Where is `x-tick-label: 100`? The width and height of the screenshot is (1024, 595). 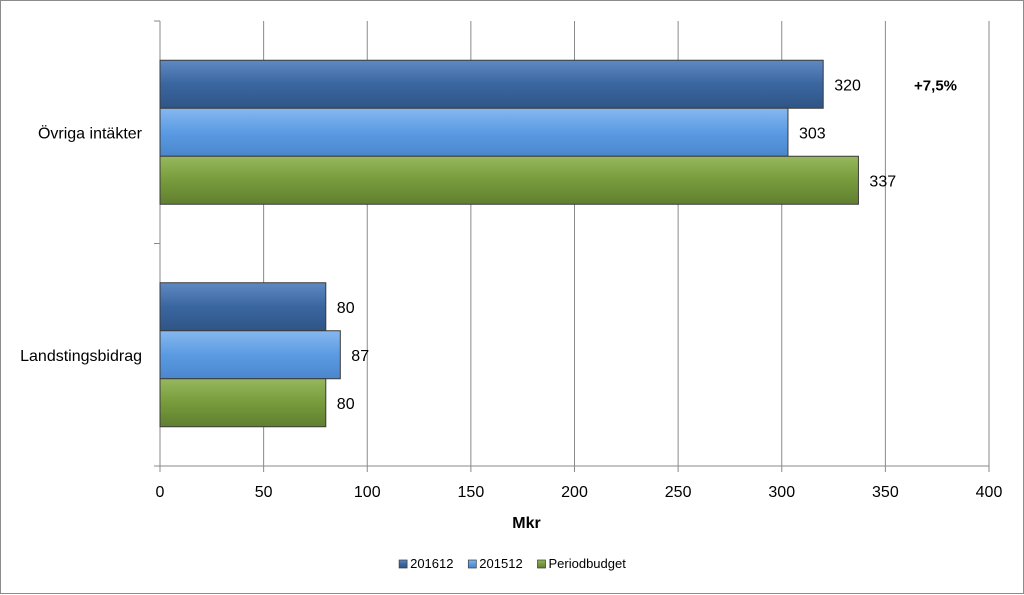
x-tick-label: 100 is located at coordinates (367, 492).